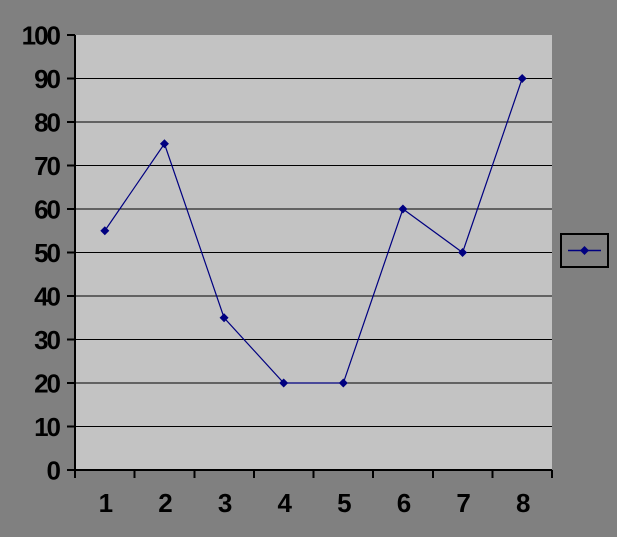 The height and width of the screenshot is (537, 617). I want to click on y-tick-label: 100, so click(41, 36).